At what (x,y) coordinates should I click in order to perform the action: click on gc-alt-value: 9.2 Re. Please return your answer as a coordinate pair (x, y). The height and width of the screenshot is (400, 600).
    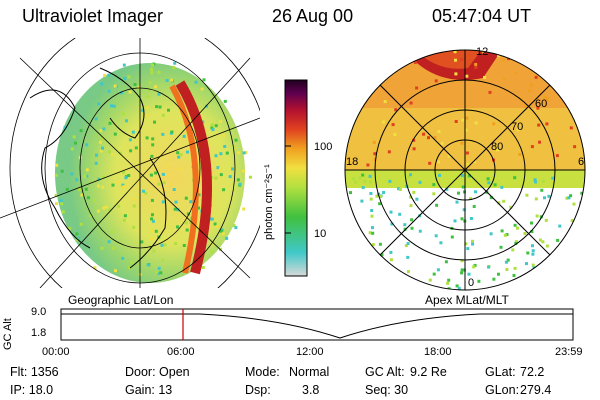
    Looking at the image, I should click on (428, 372).